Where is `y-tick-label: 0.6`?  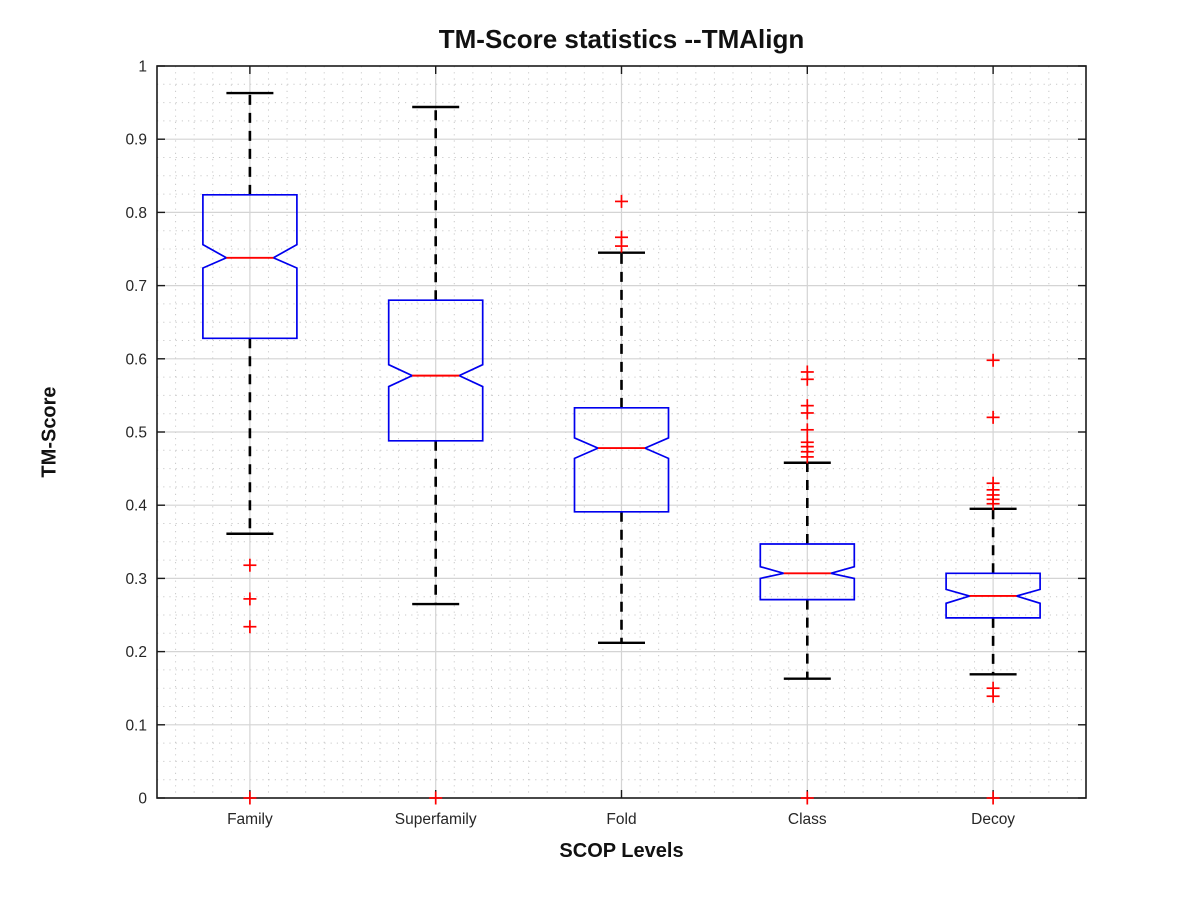
y-tick-label: 0.6 is located at coordinates (136, 359).